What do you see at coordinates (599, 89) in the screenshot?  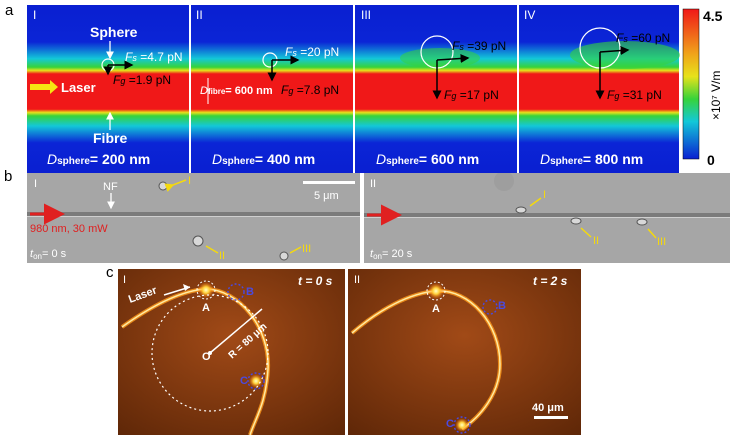 I see `panel-a-iv-field` at bounding box center [599, 89].